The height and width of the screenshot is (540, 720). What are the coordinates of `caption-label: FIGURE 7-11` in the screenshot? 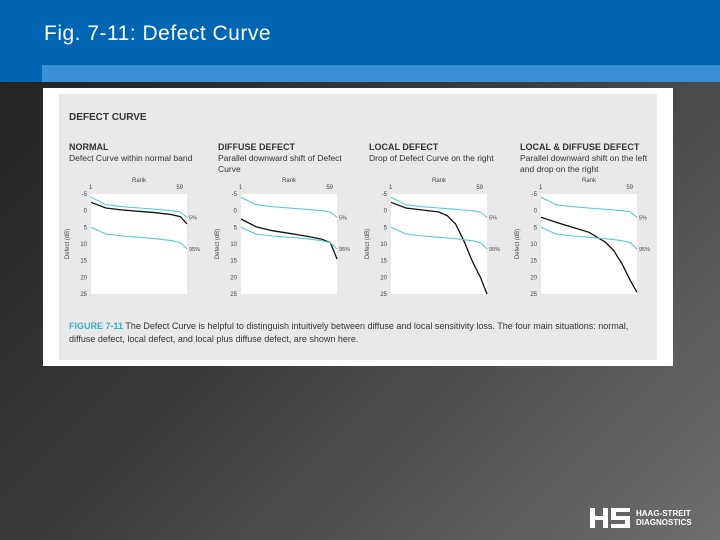 It's located at (96, 326).